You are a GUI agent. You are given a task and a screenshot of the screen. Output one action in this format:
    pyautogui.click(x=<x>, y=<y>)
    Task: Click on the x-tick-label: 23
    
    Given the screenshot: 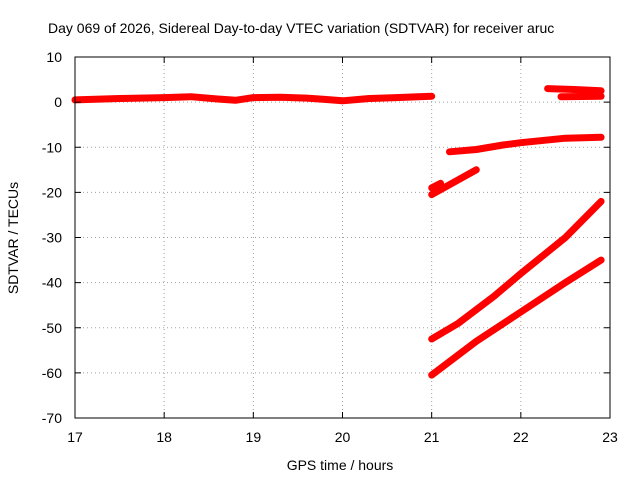 What is the action you would take?
    pyautogui.click(x=610, y=437)
    